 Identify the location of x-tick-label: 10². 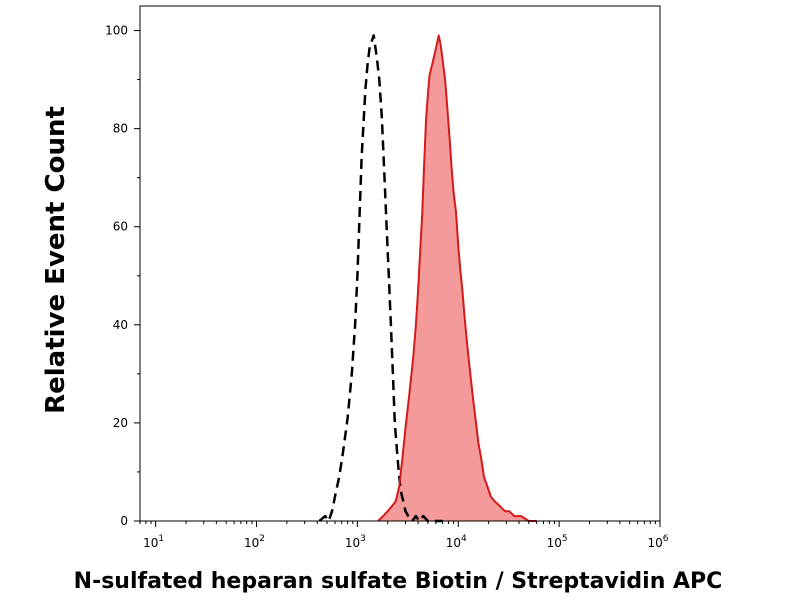
(254, 542).